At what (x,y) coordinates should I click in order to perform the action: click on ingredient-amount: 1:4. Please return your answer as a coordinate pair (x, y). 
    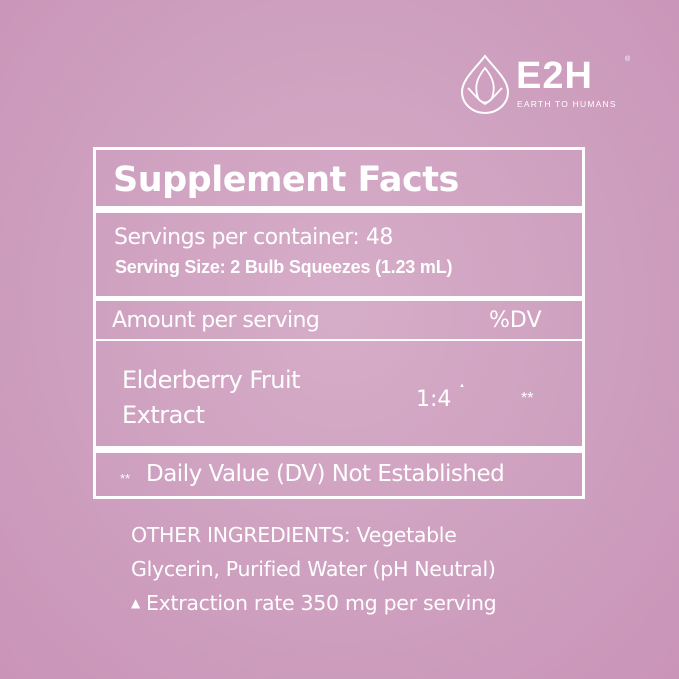
    Looking at the image, I should click on (434, 399).